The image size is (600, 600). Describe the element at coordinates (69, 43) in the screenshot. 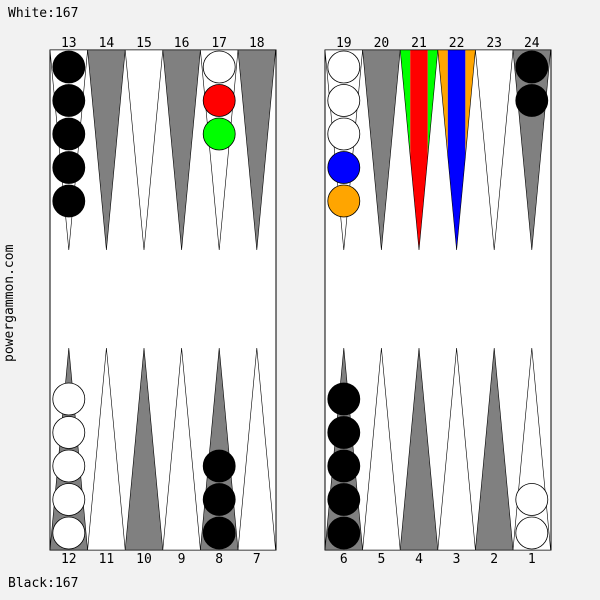

I see `point-label-13: 13` at that location.